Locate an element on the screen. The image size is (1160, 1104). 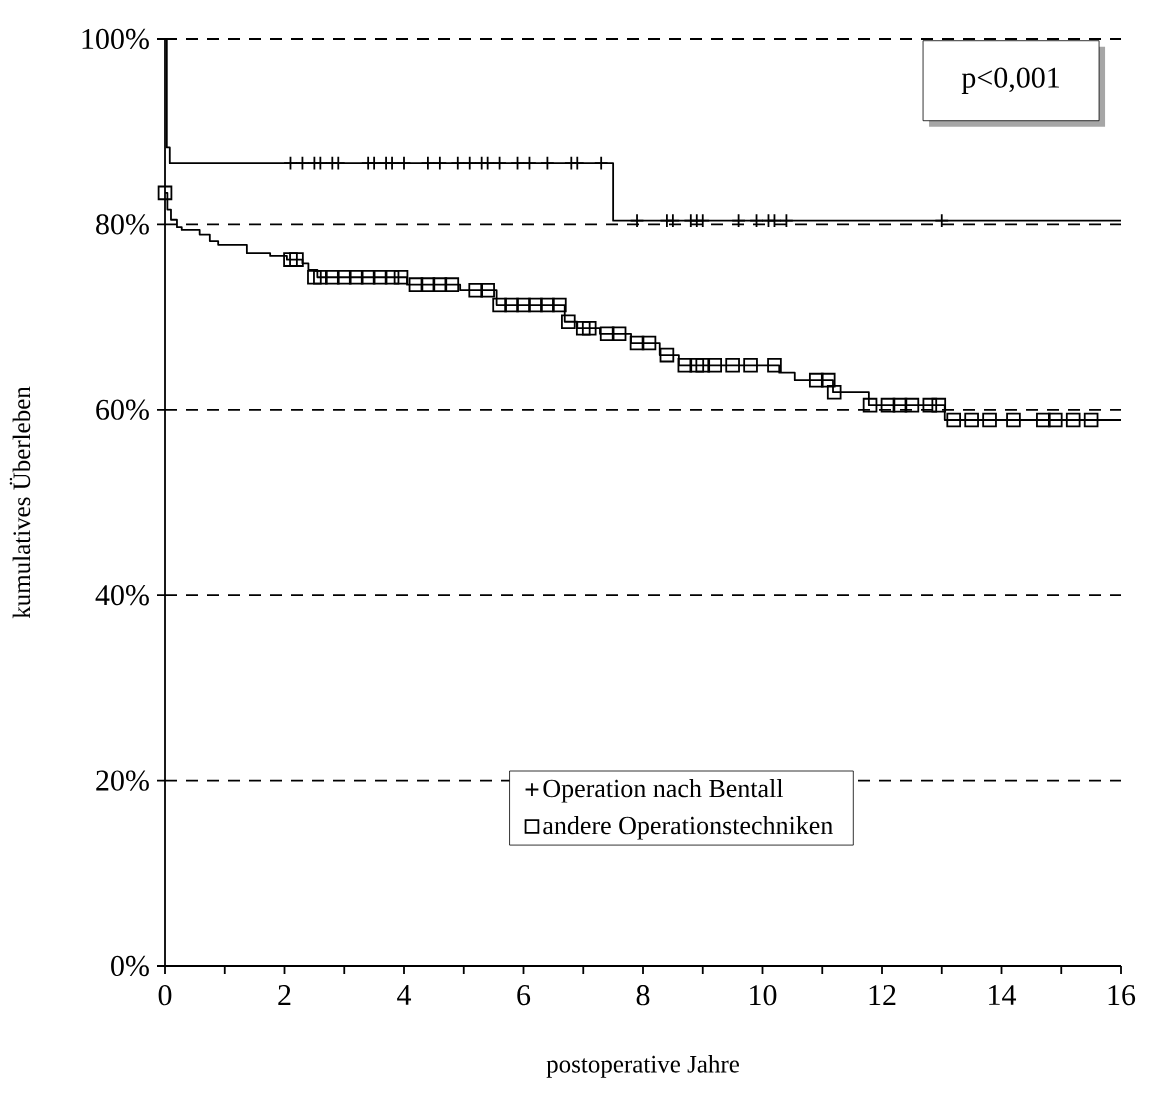
y-tick-label: 60% is located at coordinates (122, 409).